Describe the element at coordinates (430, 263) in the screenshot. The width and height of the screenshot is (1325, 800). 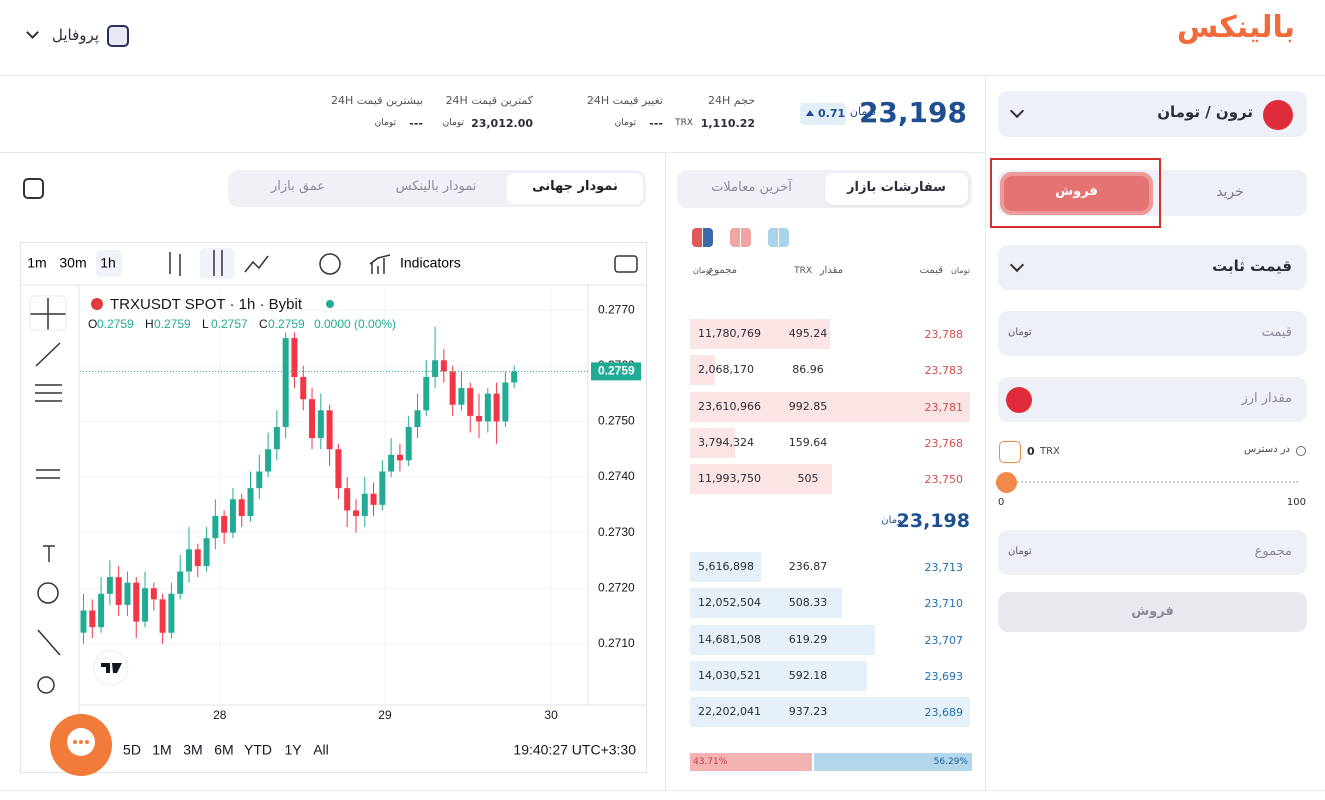
I see `indicators: Indicators` at that location.